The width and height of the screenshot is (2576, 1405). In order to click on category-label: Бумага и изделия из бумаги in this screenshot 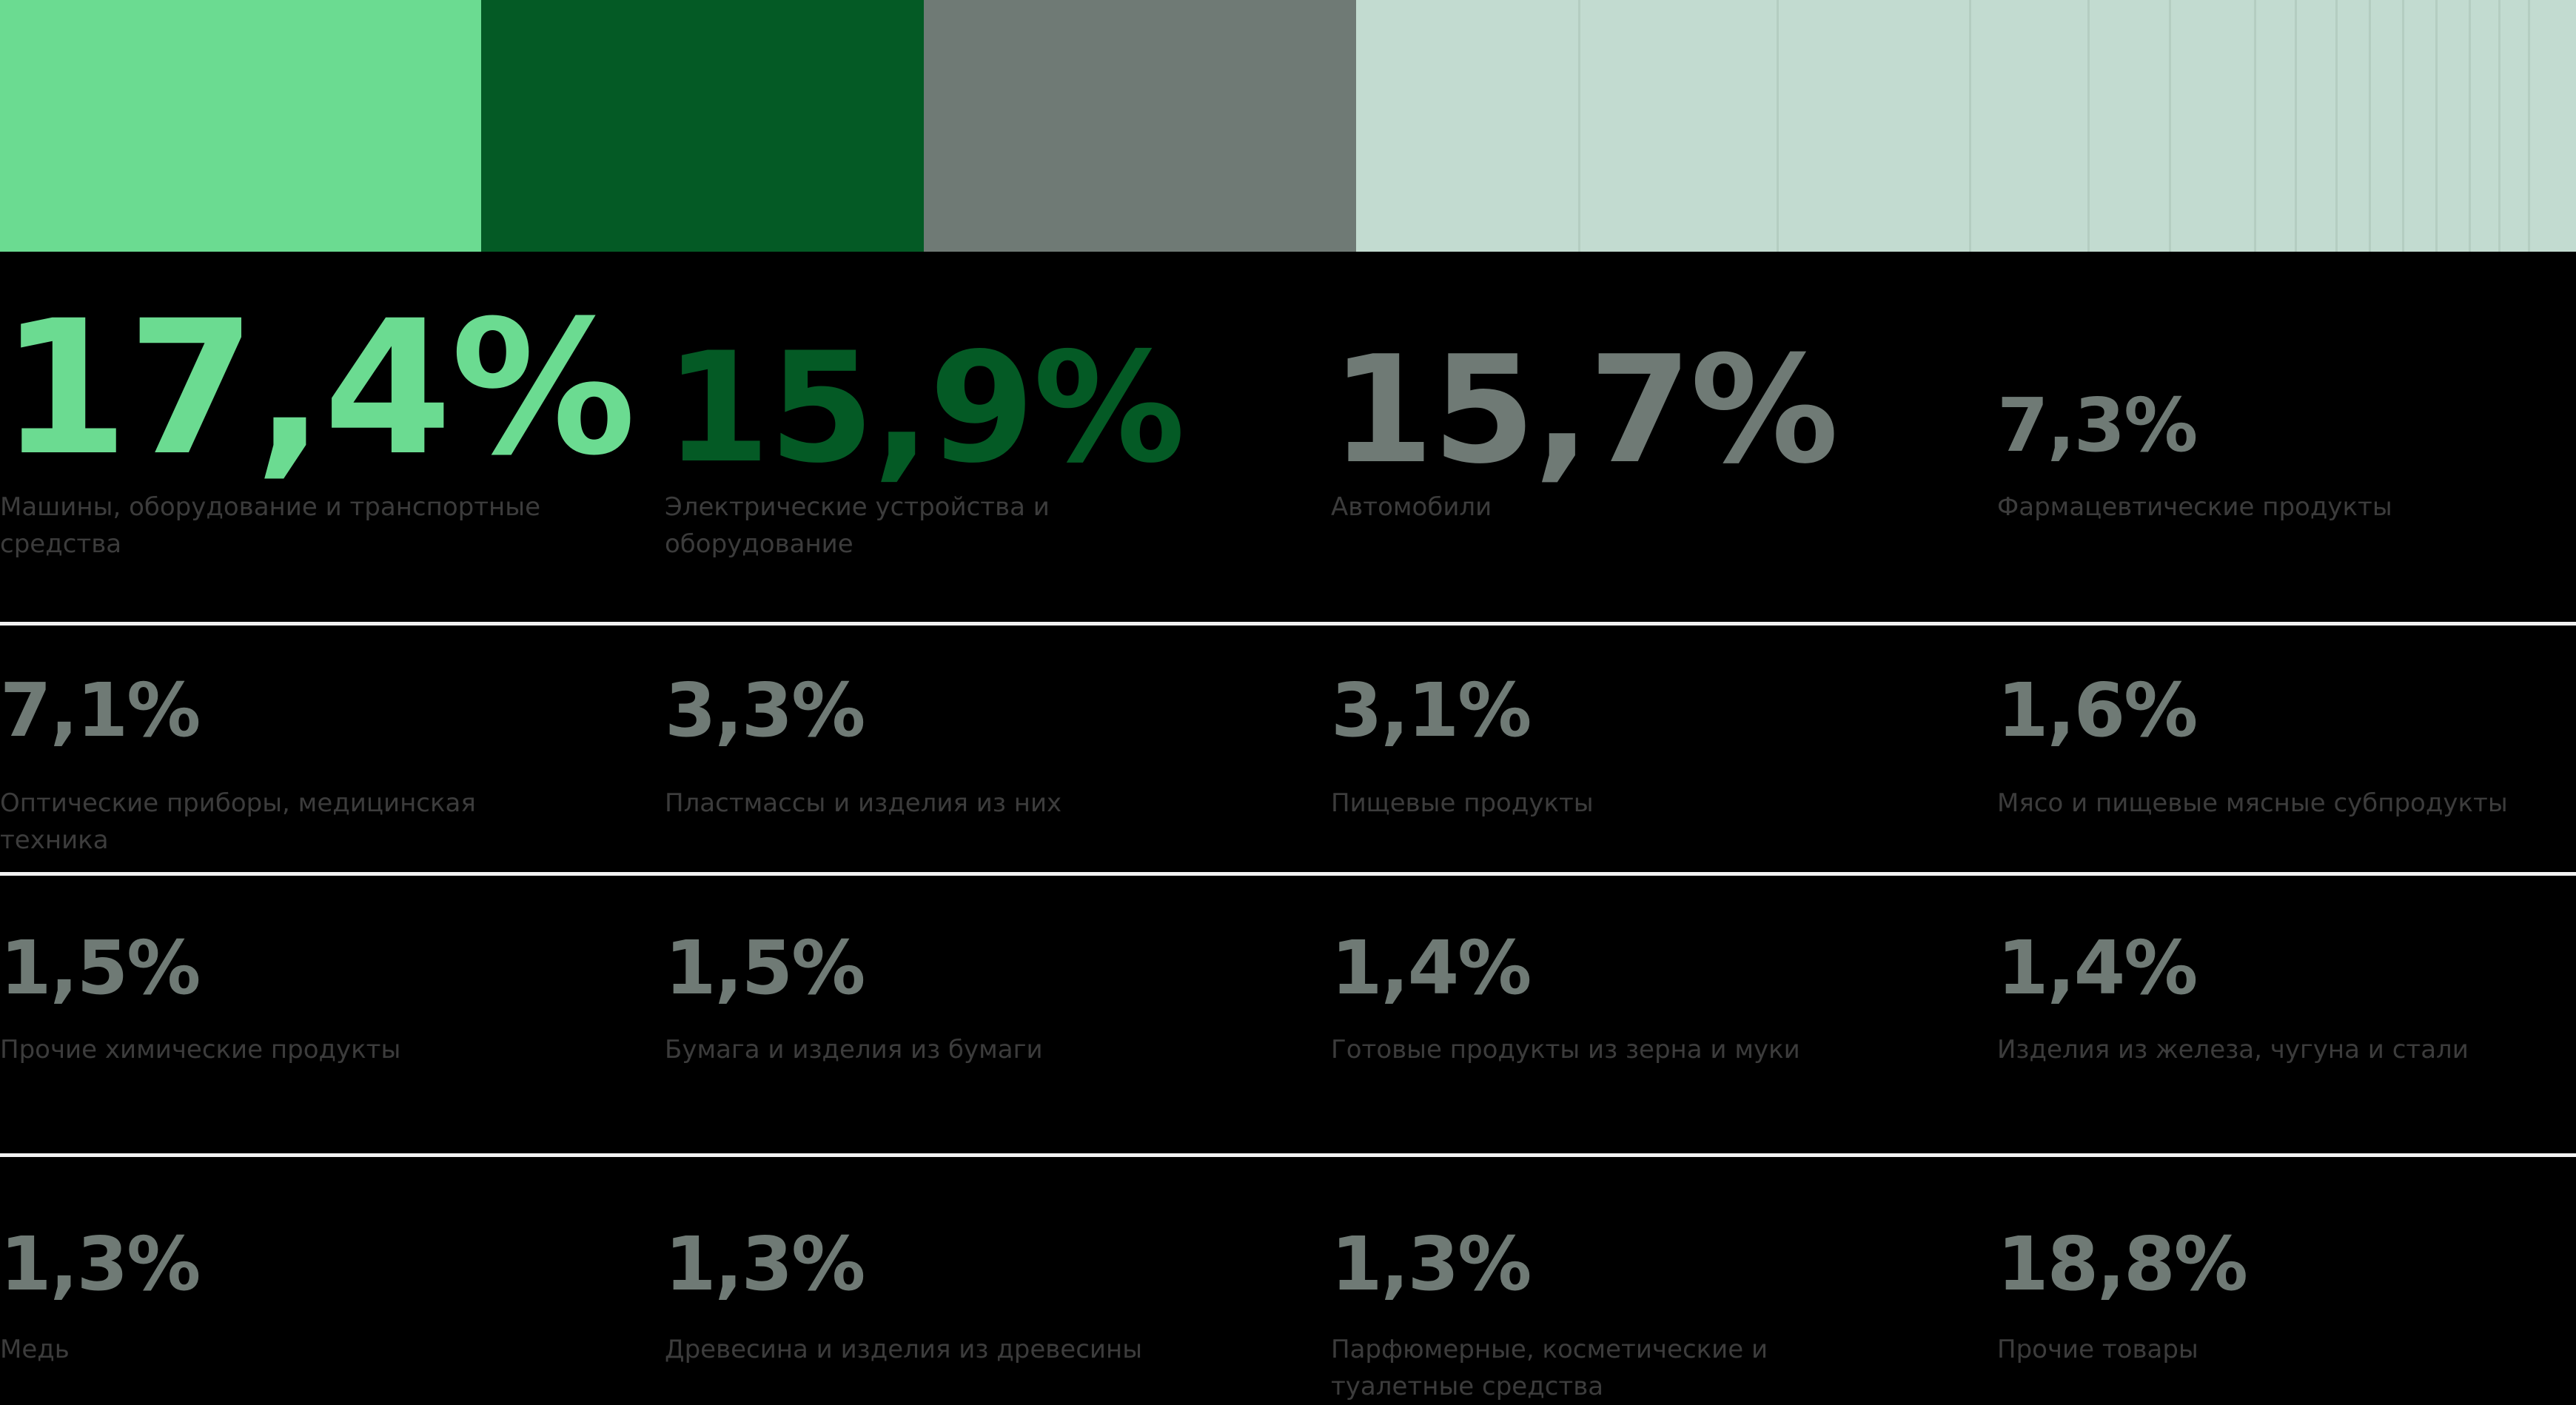, I will do `click(854, 1049)`.